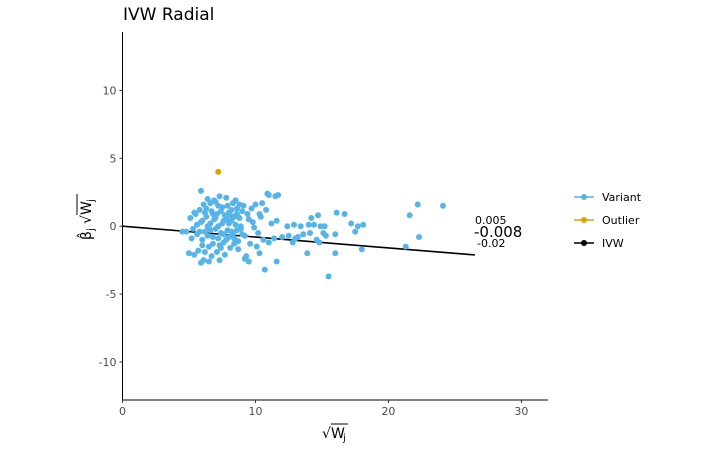  What do you see at coordinates (607, 220) in the screenshot?
I see `legend-item-outlier: Outlier` at bounding box center [607, 220].